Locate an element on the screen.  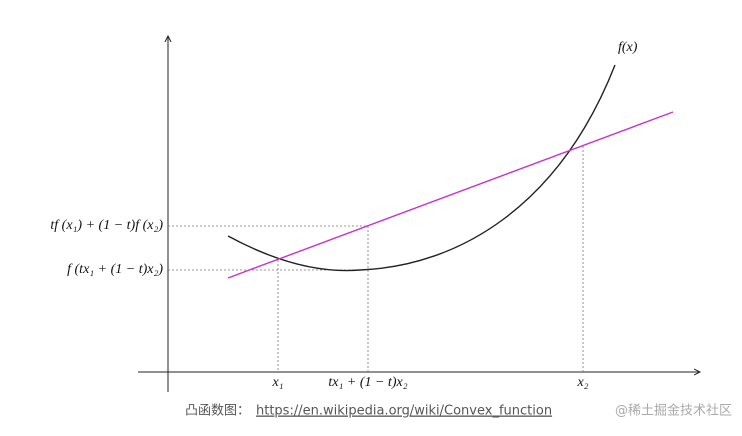
x-label: x₁ is located at coordinates (277, 382).